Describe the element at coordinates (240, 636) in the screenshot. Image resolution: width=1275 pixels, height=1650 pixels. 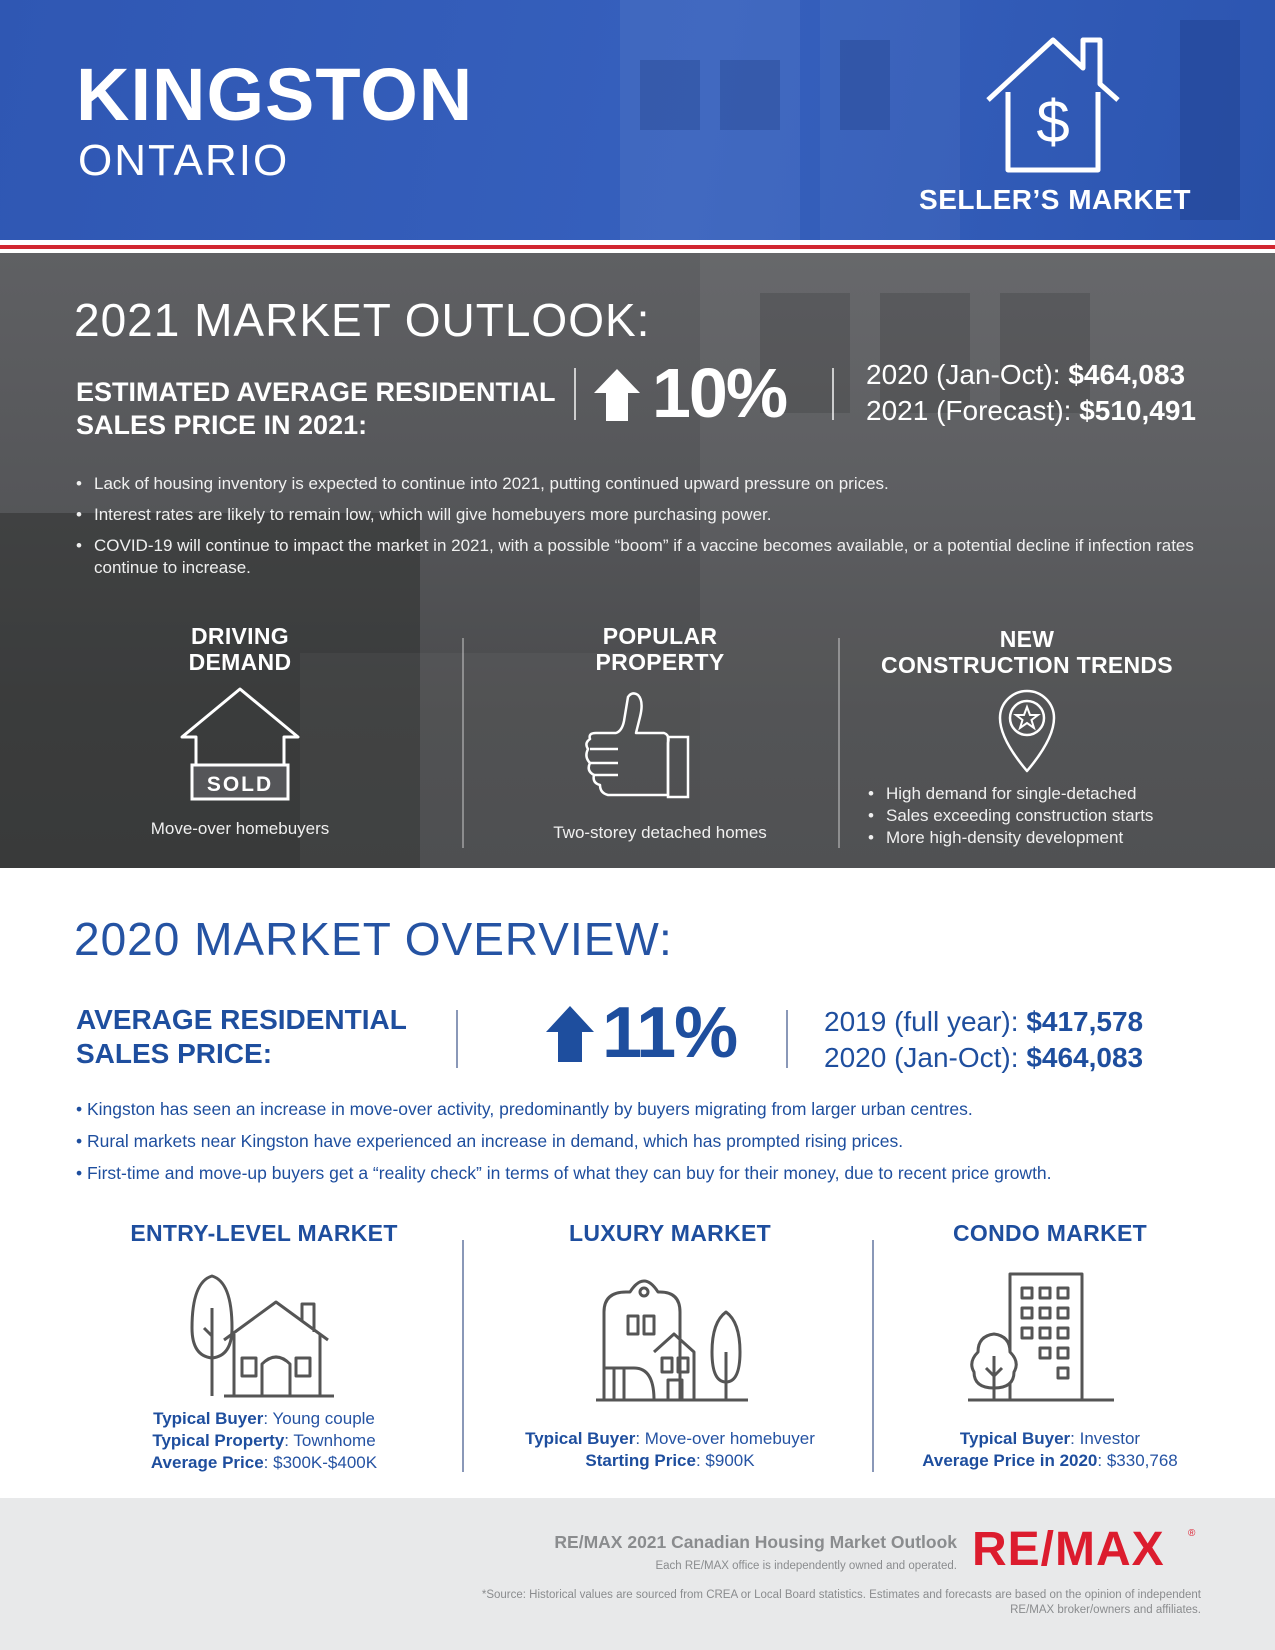
I see `heading-line: DRIVING` at that location.